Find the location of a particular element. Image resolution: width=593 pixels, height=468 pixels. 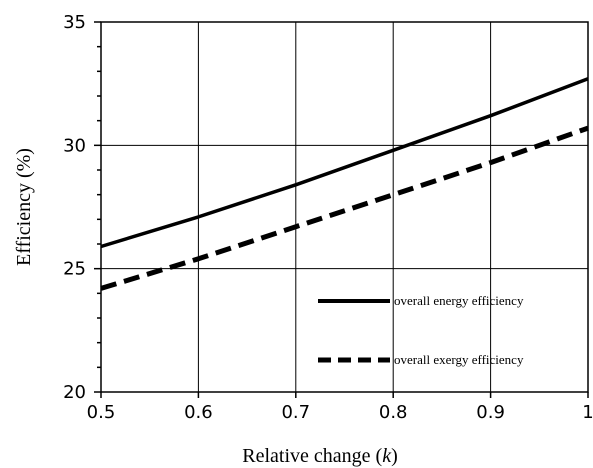

x-tick-labels: 0.5 0.6 0.7 0.8 0.9 1 is located at coordinates (340, 412).